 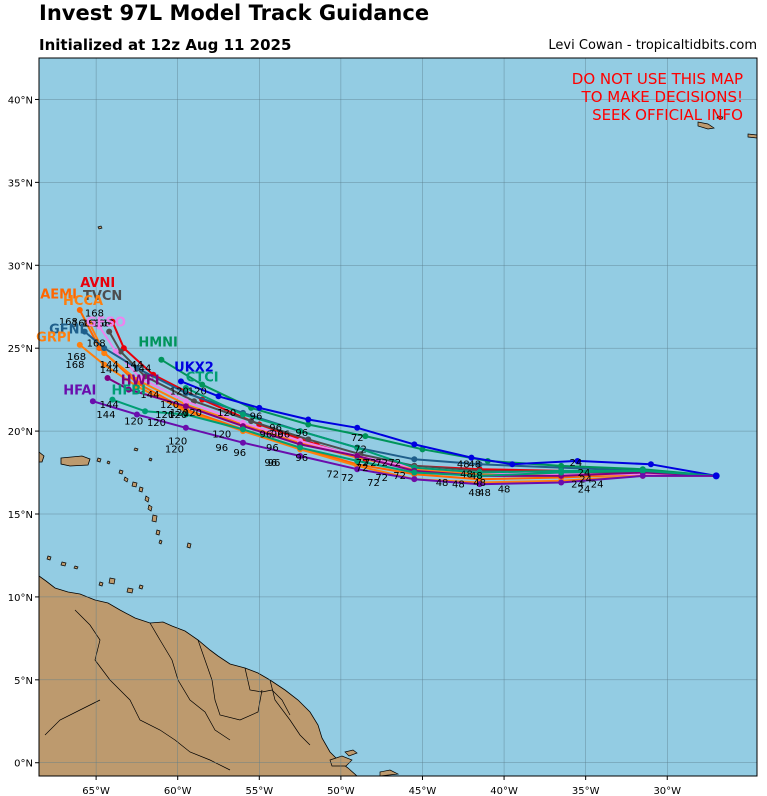 I want to click on model-label-avni: AVNI, so click(x=97, y=283).